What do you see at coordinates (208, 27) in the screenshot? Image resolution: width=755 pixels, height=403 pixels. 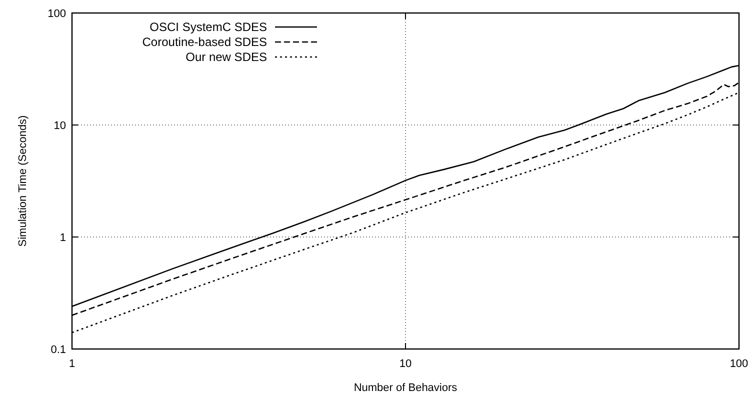 I see `legend-label: OSCI SystemC SDES` at bounding box center [208, 27].